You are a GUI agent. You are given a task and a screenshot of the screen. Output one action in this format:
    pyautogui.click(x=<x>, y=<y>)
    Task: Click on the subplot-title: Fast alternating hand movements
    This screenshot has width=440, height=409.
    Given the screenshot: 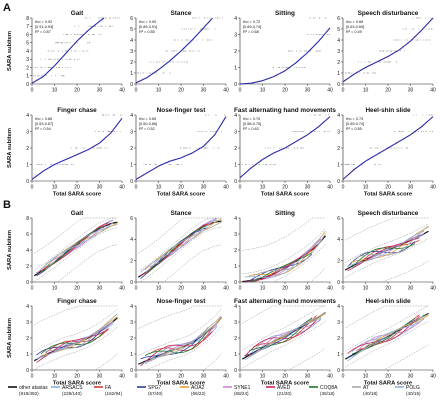 What is the action you would take?
    pyautogui.click(x=285, y=301)
    